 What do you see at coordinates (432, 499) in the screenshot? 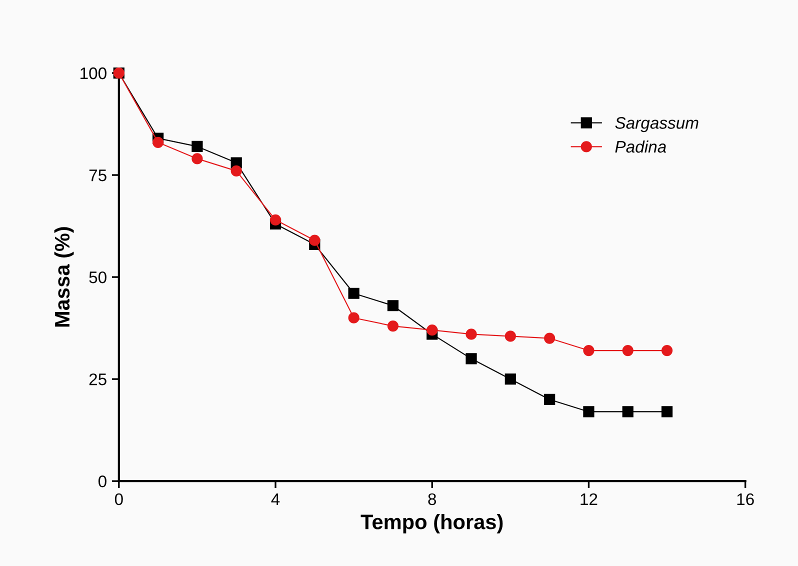
I see `x-tick-label: 8` at bounding box center [432, 499].